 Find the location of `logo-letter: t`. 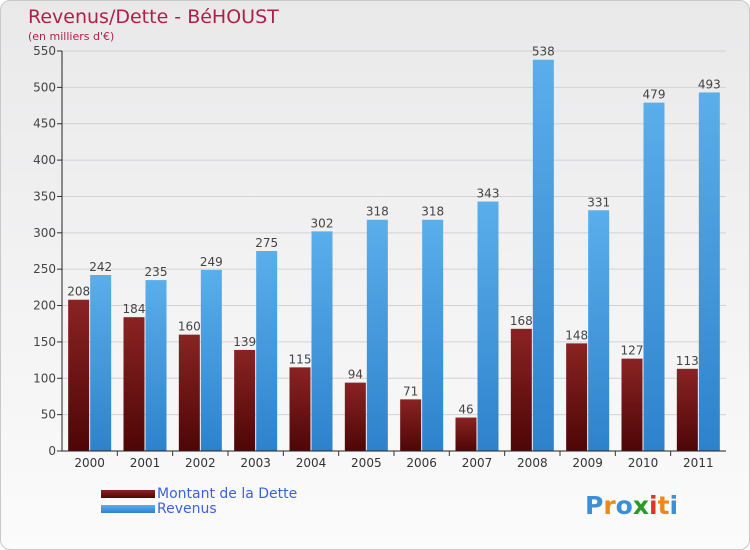

logo-letter: t is located at coordinates (663, 505).